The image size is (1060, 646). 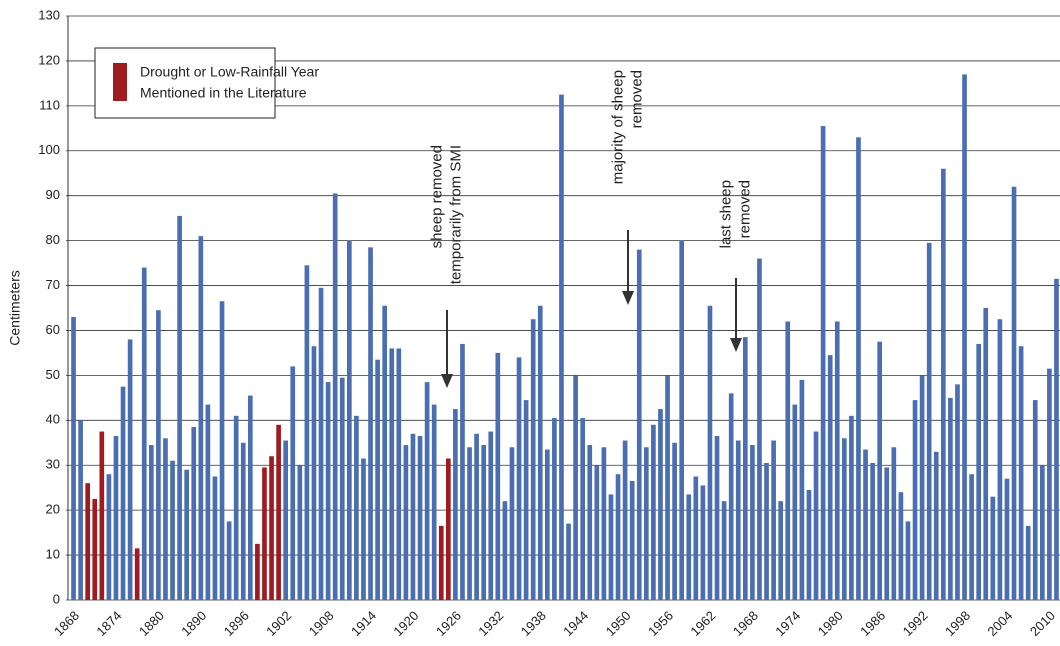 What do you see at coordinates (448, 623) in the screenshot?
I see `x-tick-label: 1926` at bounding box center [448, 623].